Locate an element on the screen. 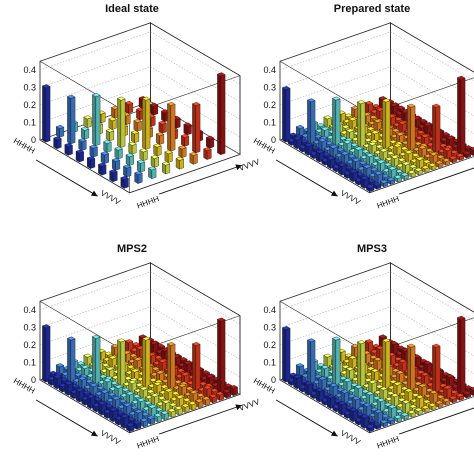  z-tick-label: 0 is located at coordinates (273, 140).